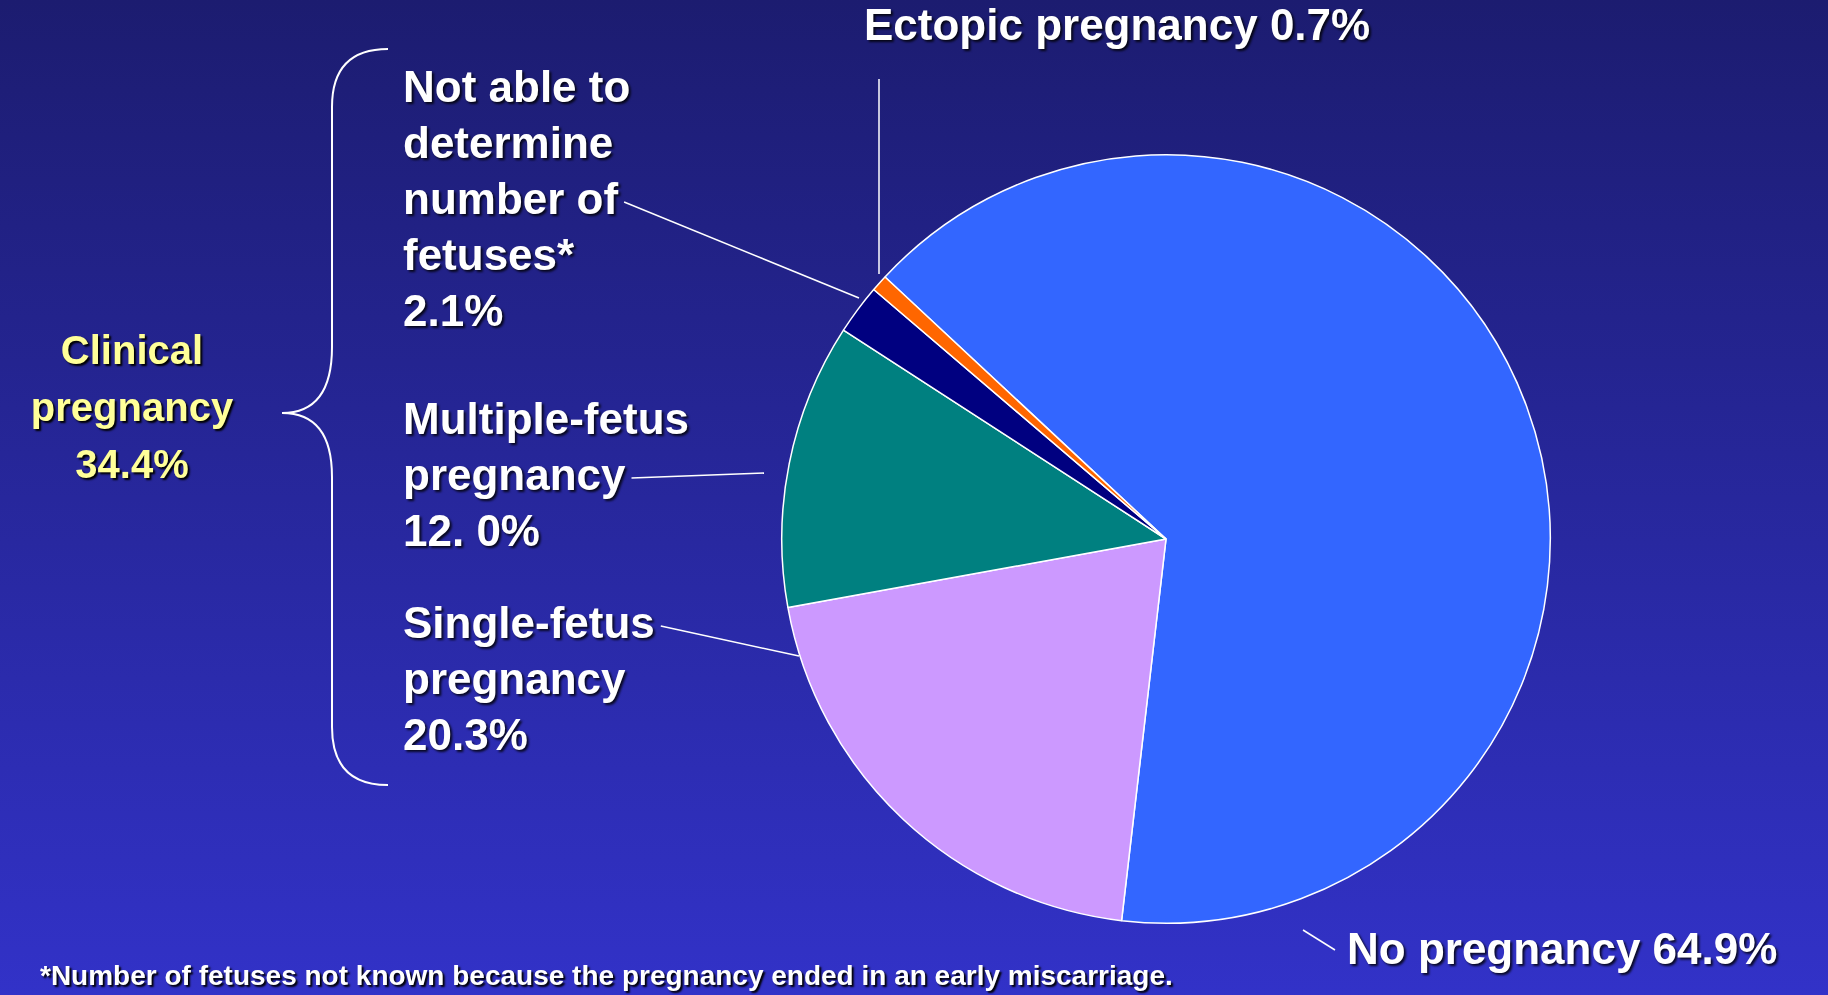 This screenshot has height=995, width=1828. I want to click on slice-label: Not able to determine number of fetuses*, so click(517, 171).